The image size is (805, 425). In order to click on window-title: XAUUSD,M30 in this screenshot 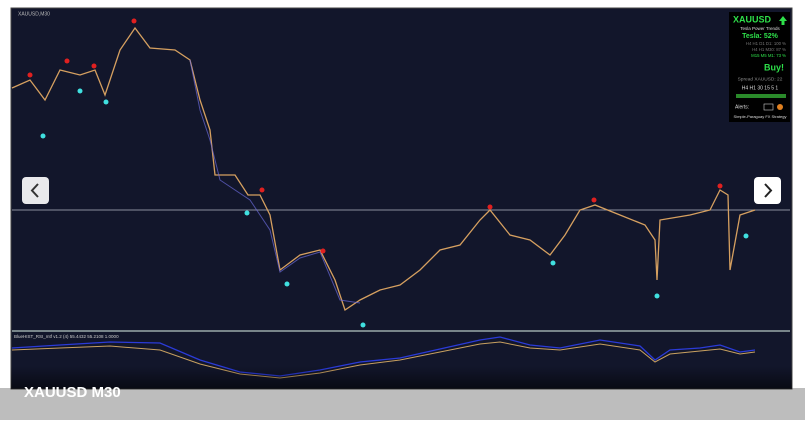, I will do `click(34, 14)`.